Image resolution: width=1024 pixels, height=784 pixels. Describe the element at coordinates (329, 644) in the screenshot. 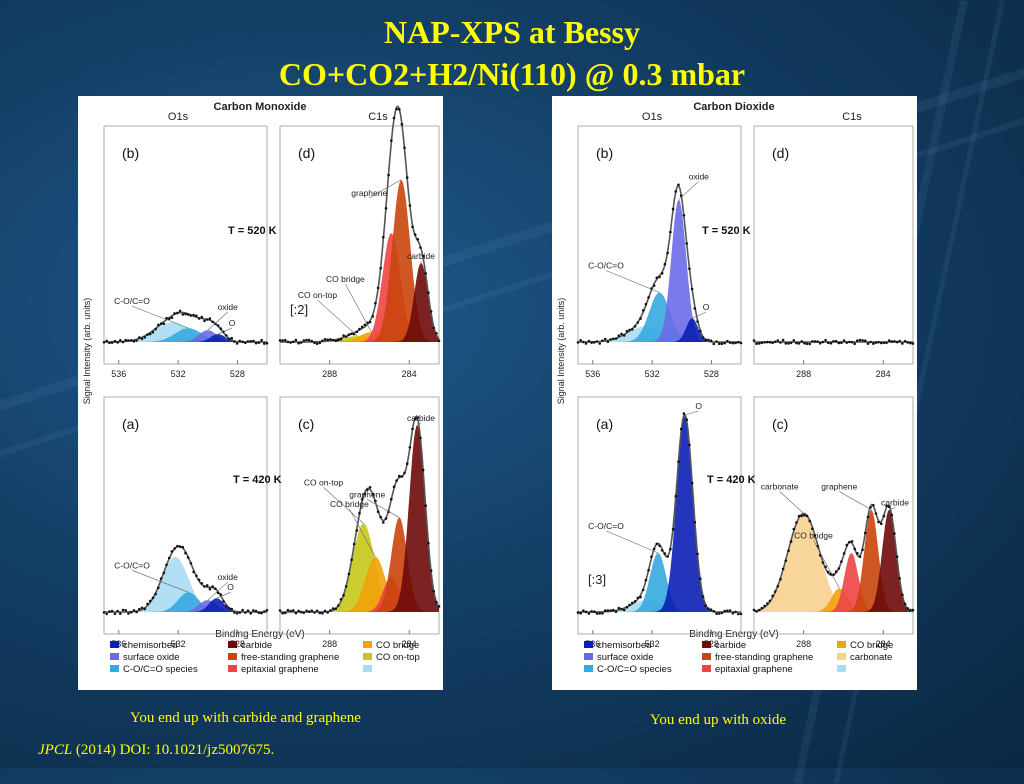

I see `co-tick-label: 288` at that location.